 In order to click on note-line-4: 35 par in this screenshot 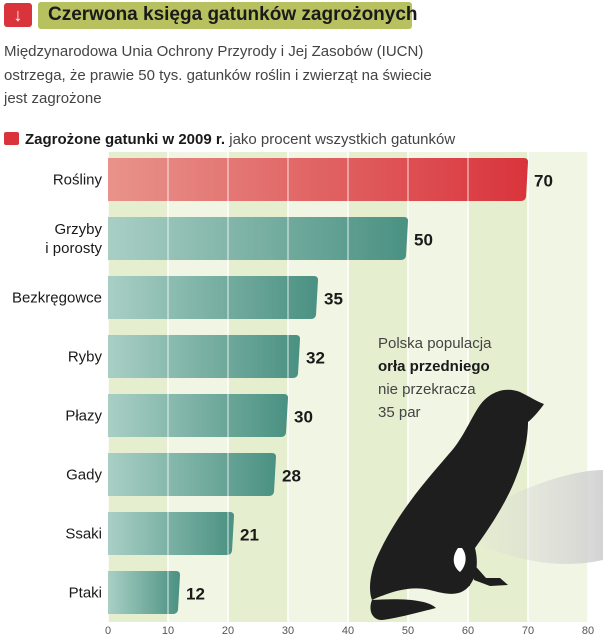, I will do `click(399, 412)`.